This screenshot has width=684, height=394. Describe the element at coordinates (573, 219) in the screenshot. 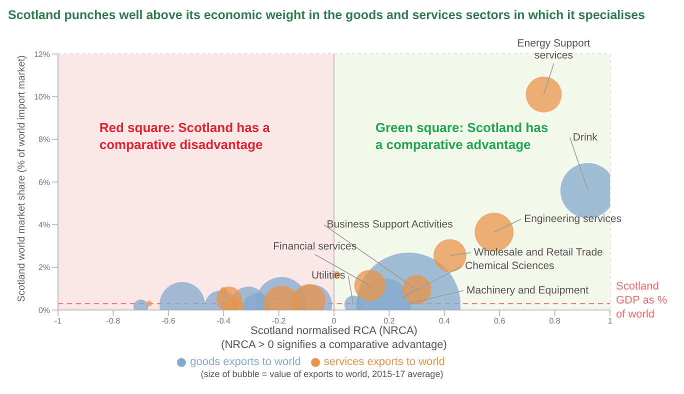

I see `annotation: Engineering services` at that location.